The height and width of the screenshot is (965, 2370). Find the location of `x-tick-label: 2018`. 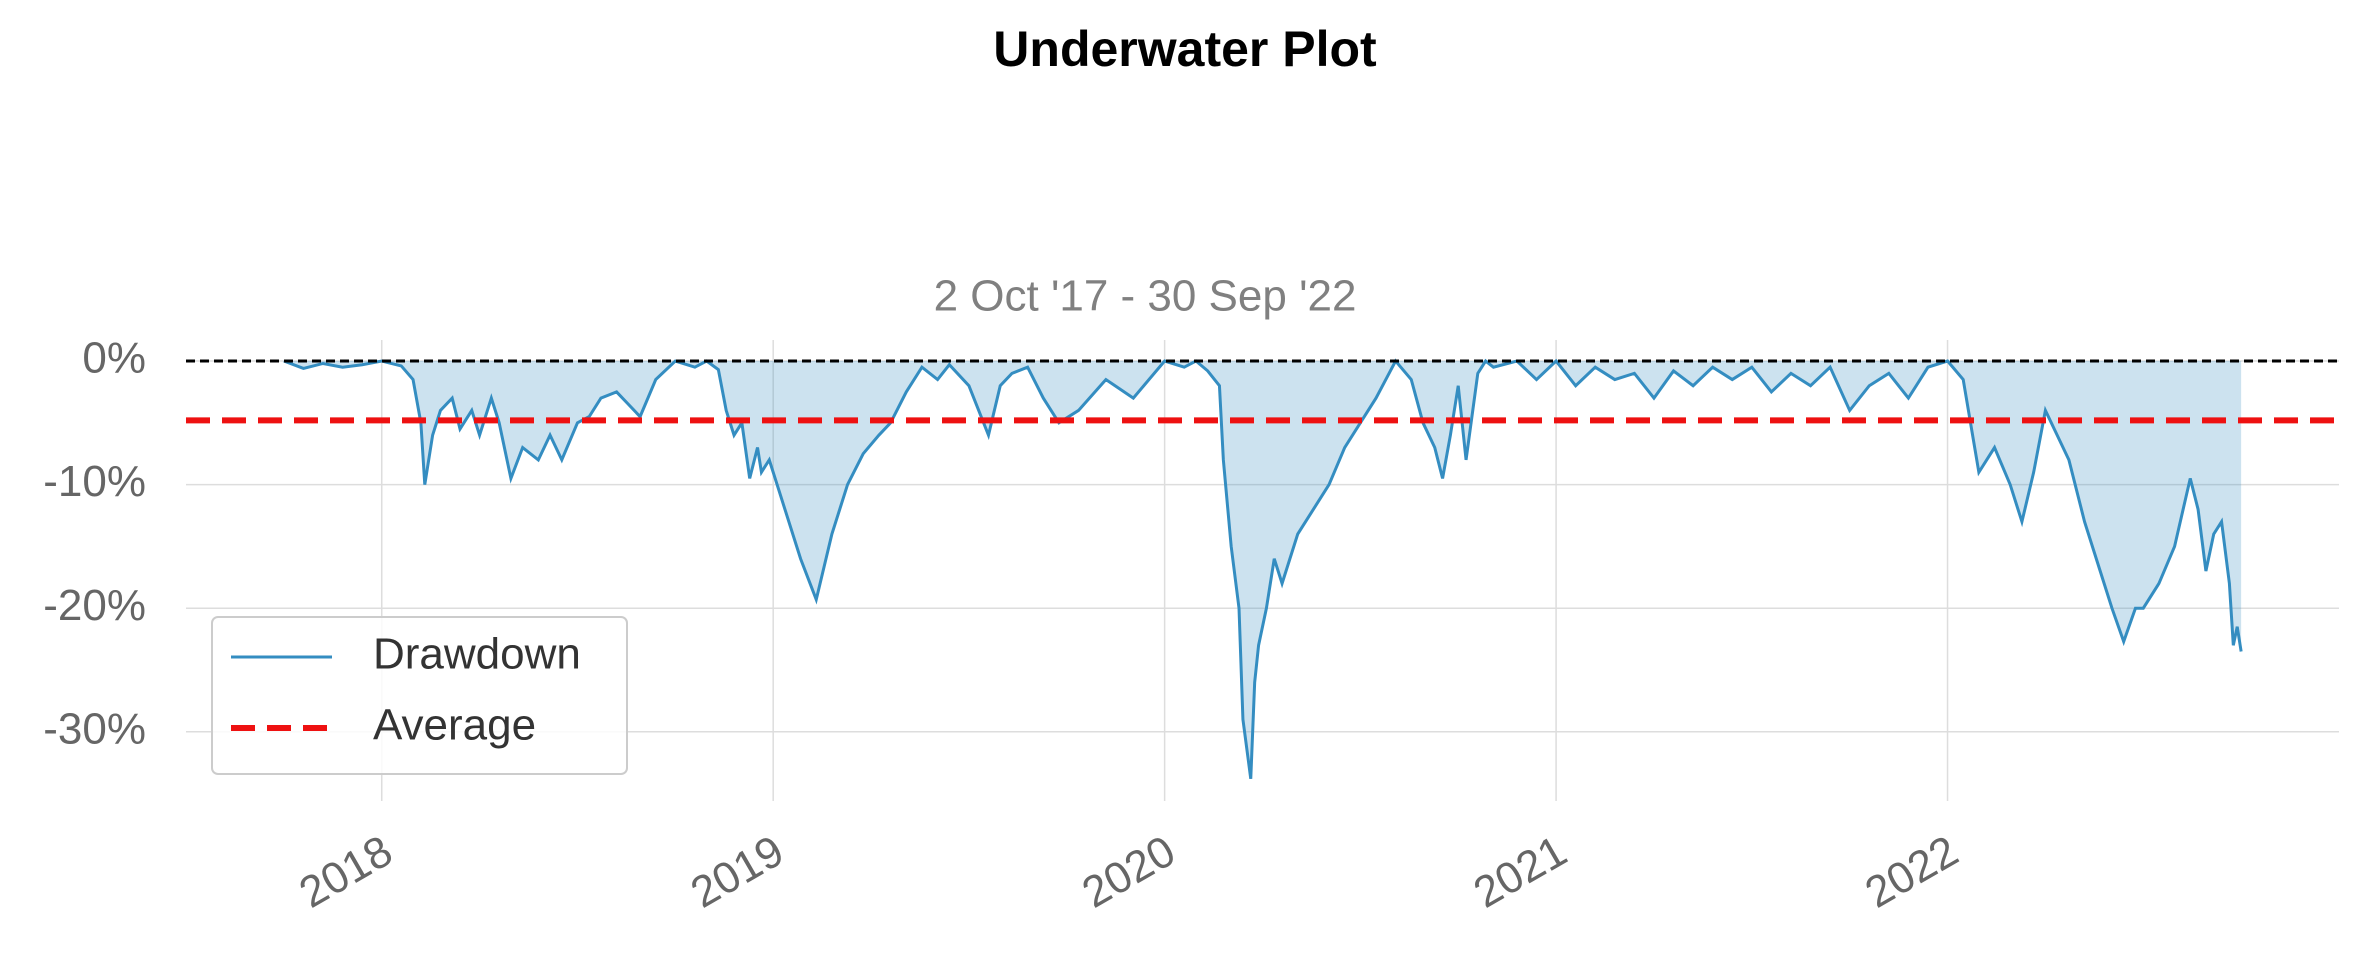

x-tick-label: 2018 is located at coordinates (345, 871).